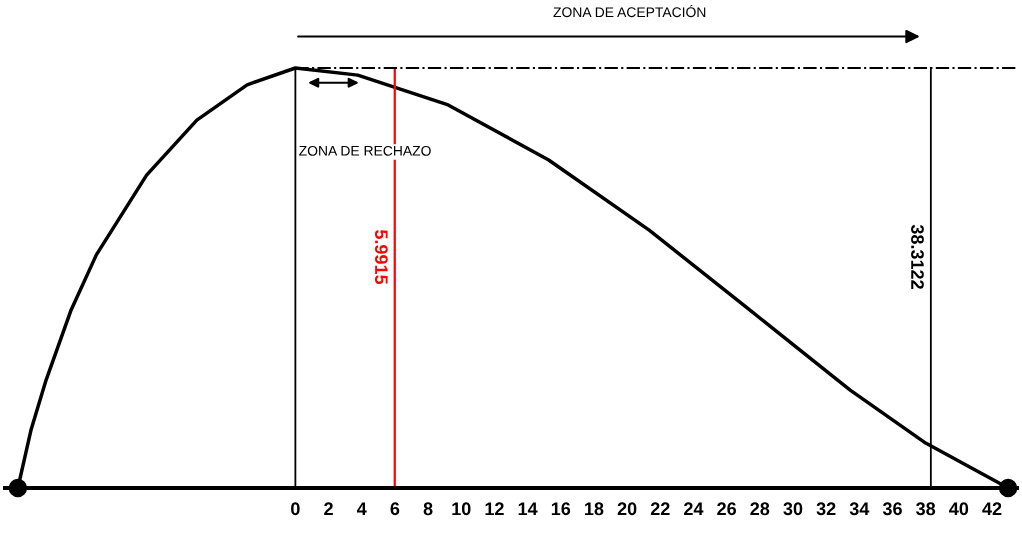  Describe the element at coordinates (494, 508) in the screenshot. I see `x-tick-label: 12` at that location.